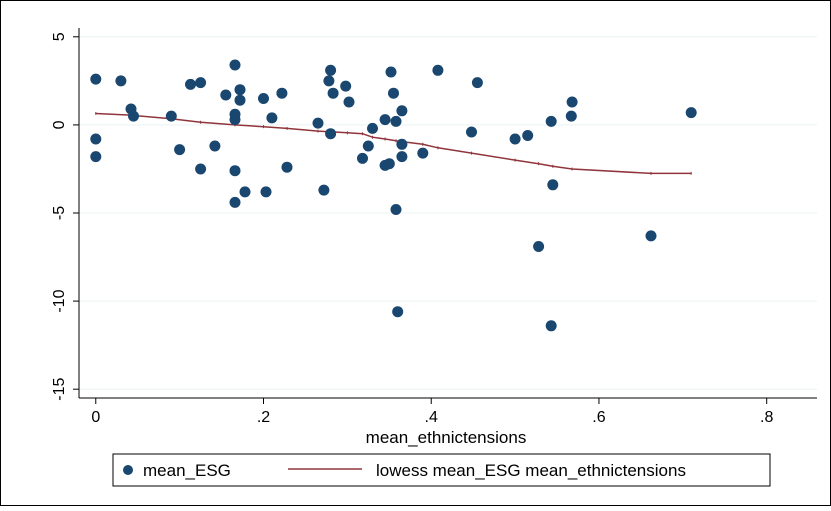  What do you see at coordinates (59, 124) in the screenshot?
I see `y-tick-label: 0` at bounding box center [59, 124].